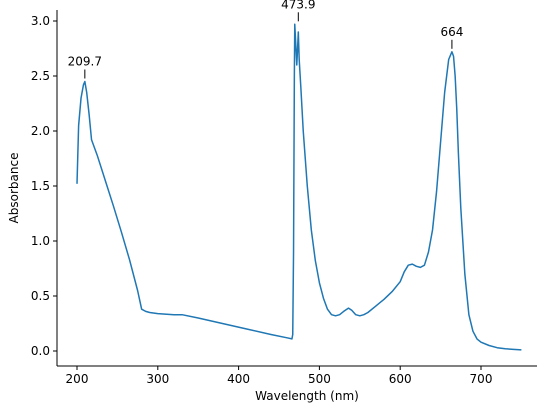 The image size is (550, 410). Describe the element at coordinates (481, 379) in the screenshot. I see `x-tick-label: 700` at that location.